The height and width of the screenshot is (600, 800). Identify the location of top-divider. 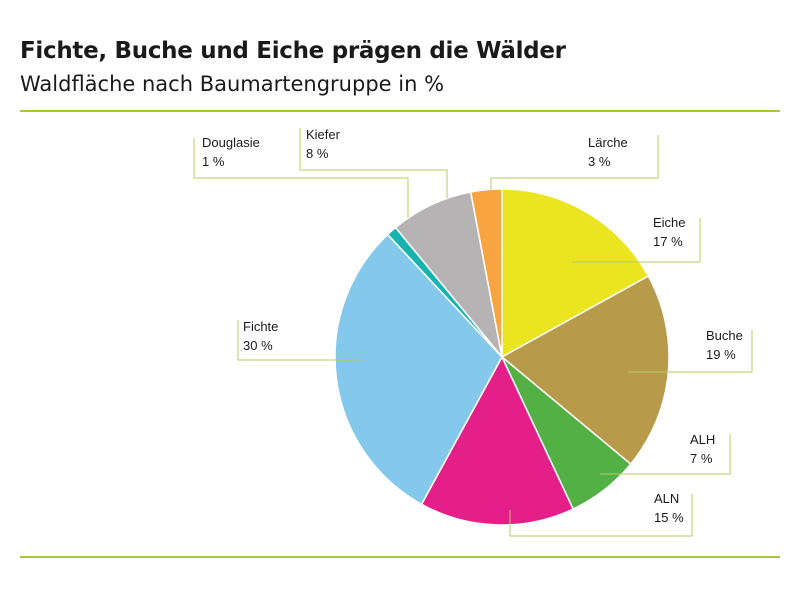
(400, 111).